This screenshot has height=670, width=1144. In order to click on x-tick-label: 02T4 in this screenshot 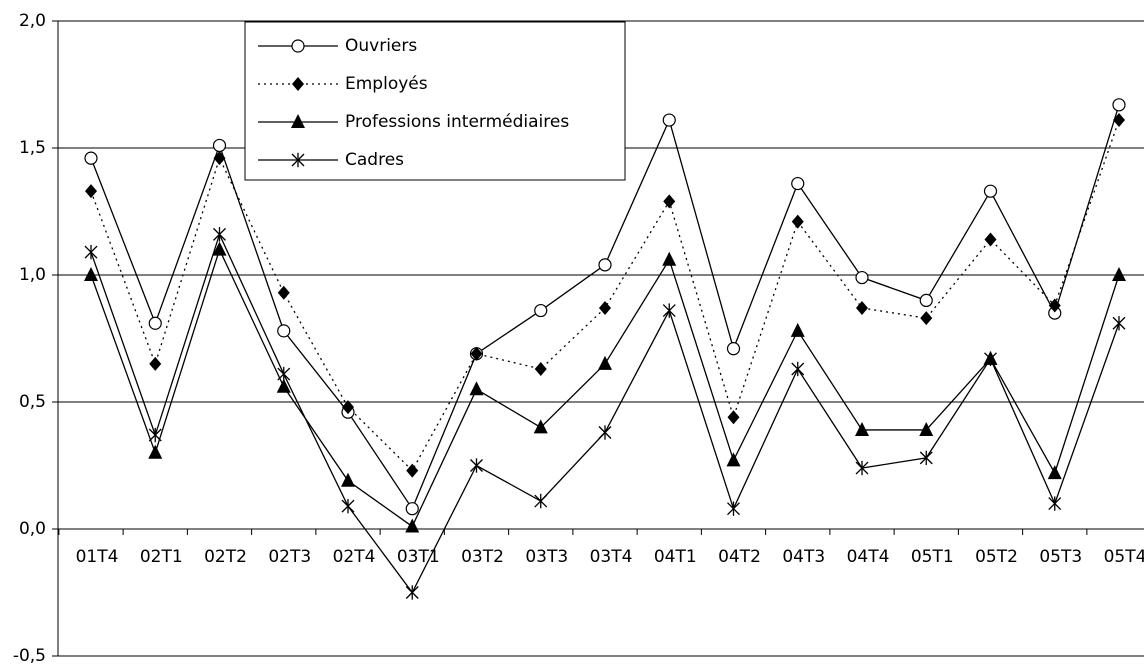, I will do `click(354, 557)`.